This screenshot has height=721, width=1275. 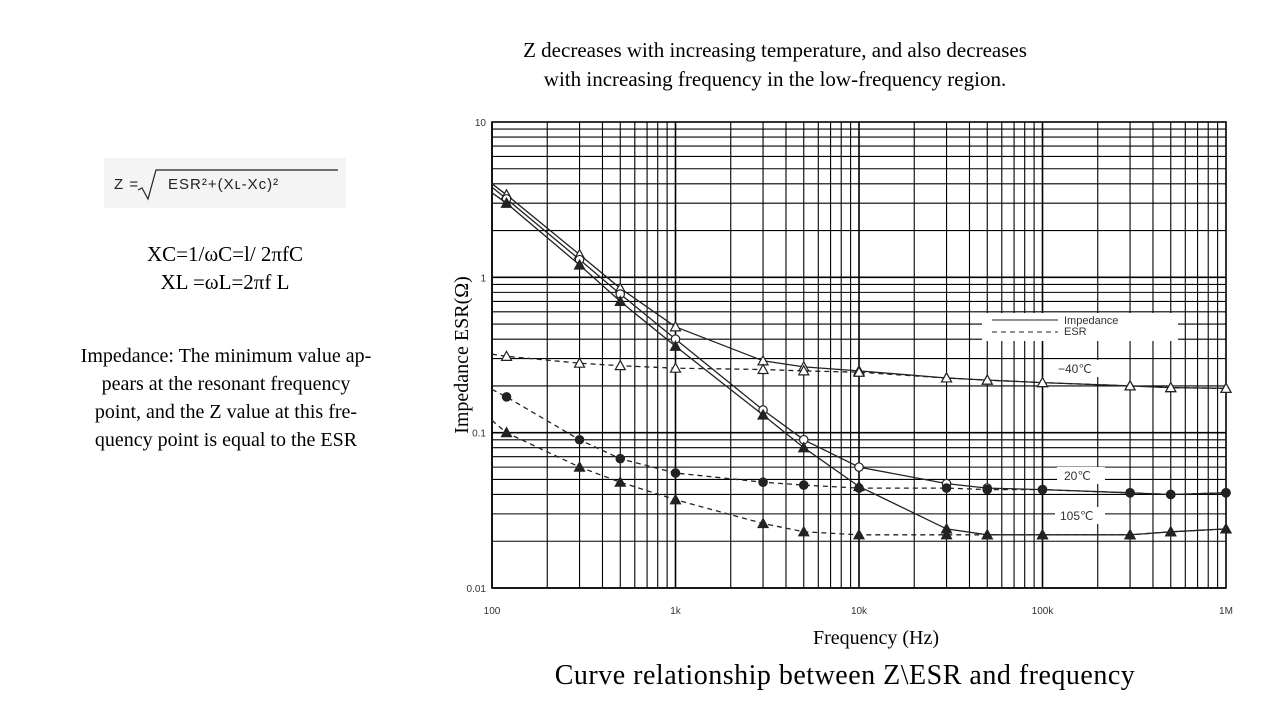 I want to click on x-tick-label: 10k, so click(x=859, y=611).